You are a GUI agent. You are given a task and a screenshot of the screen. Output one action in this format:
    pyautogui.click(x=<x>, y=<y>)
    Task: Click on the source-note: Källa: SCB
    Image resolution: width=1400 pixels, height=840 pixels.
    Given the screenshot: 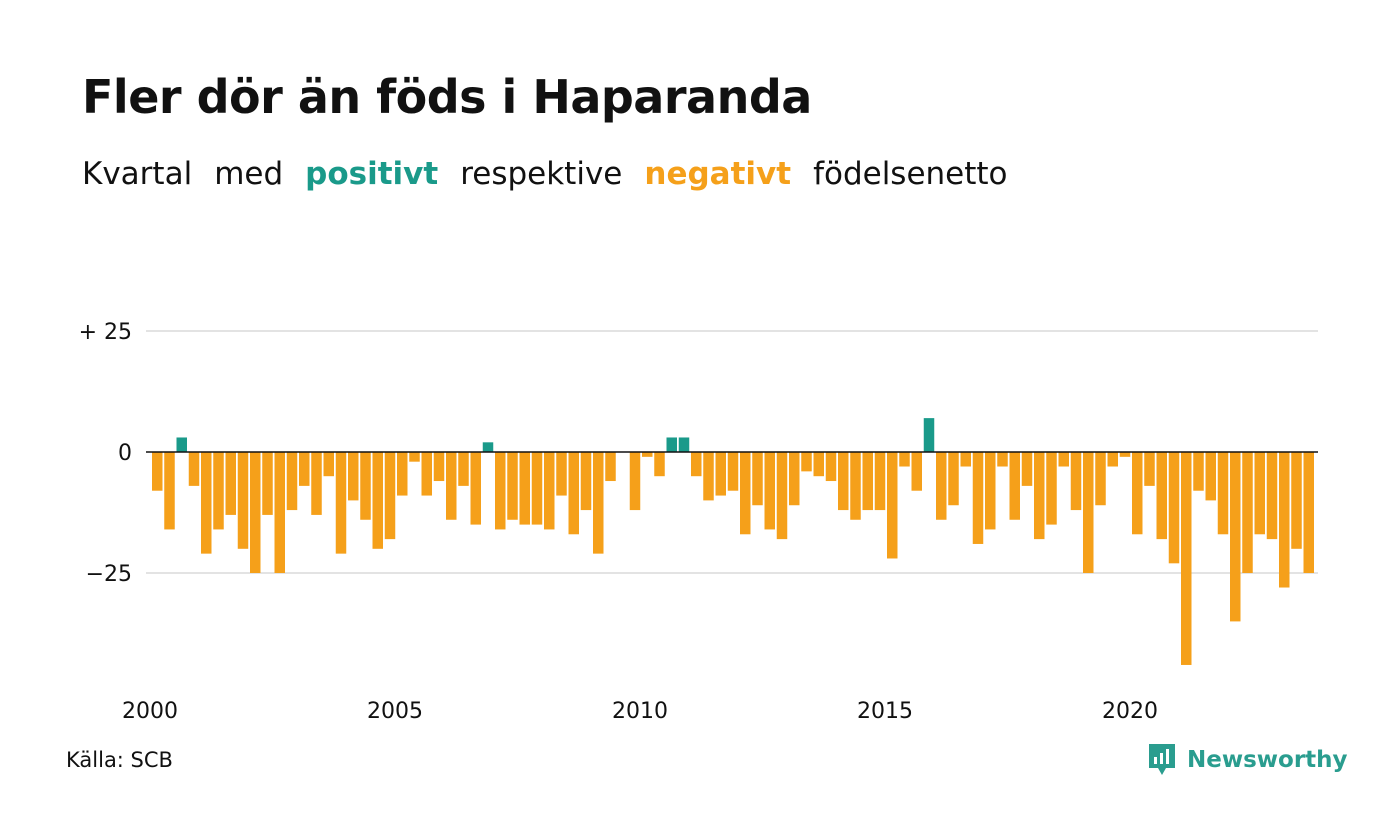 What is the action you would take?
    pyautogui.click(x=119, y=760)
    